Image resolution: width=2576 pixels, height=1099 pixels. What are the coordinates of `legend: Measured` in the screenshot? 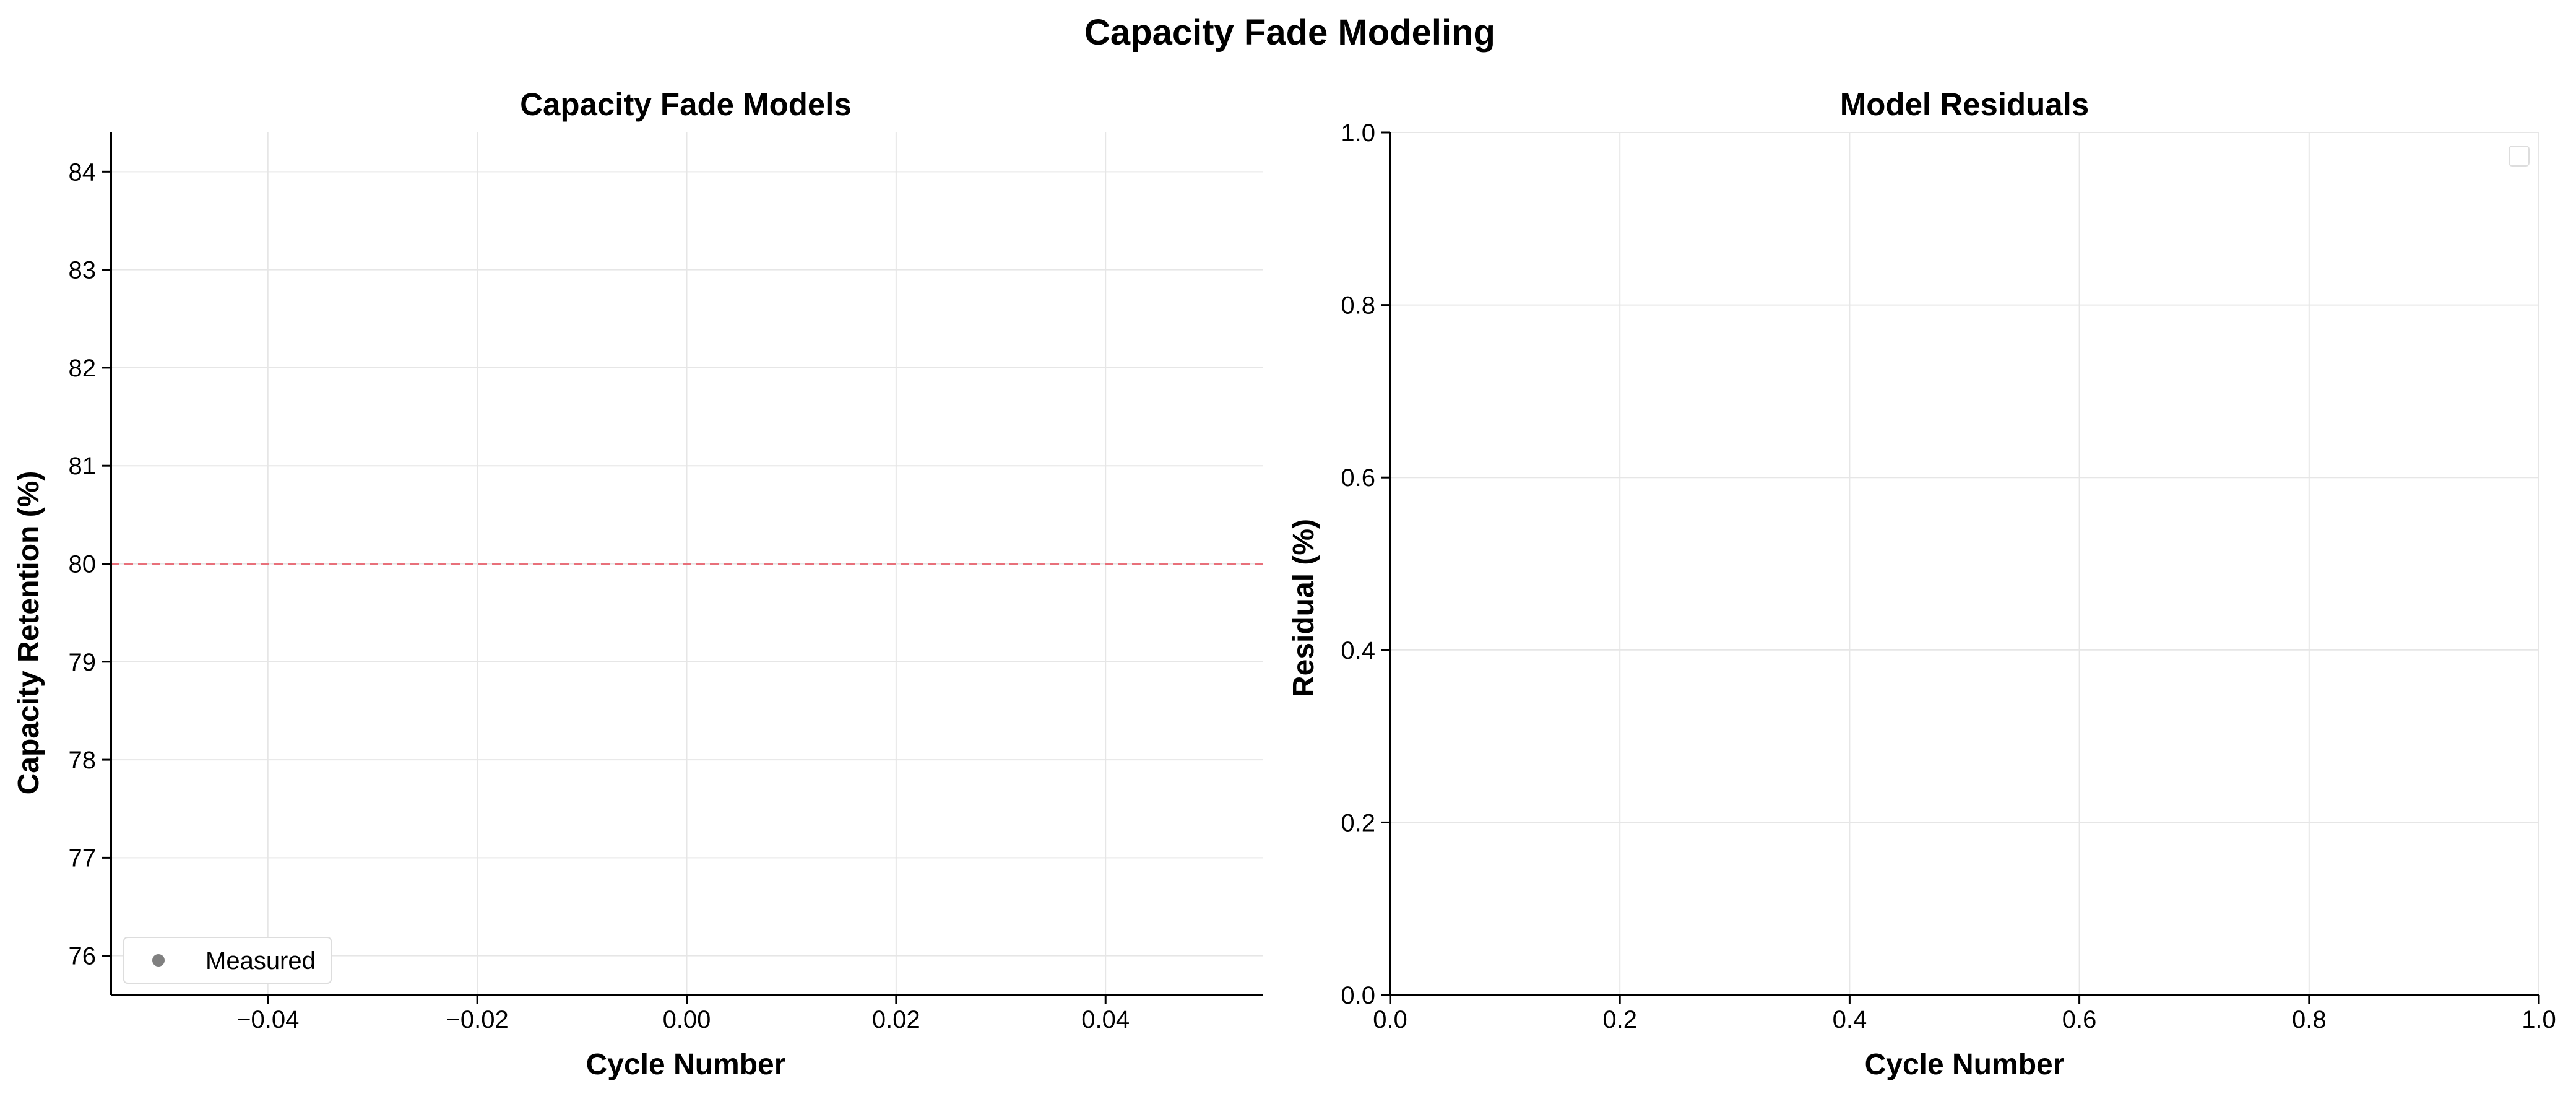 It's located at (227, 960).